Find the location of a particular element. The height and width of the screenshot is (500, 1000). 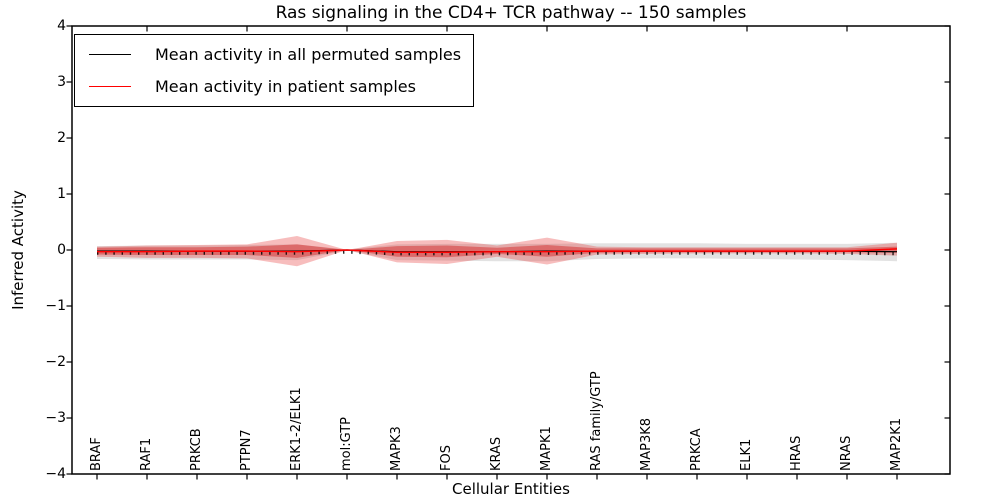

x-tick-label: BRAF is located at coordinates (96, 454).